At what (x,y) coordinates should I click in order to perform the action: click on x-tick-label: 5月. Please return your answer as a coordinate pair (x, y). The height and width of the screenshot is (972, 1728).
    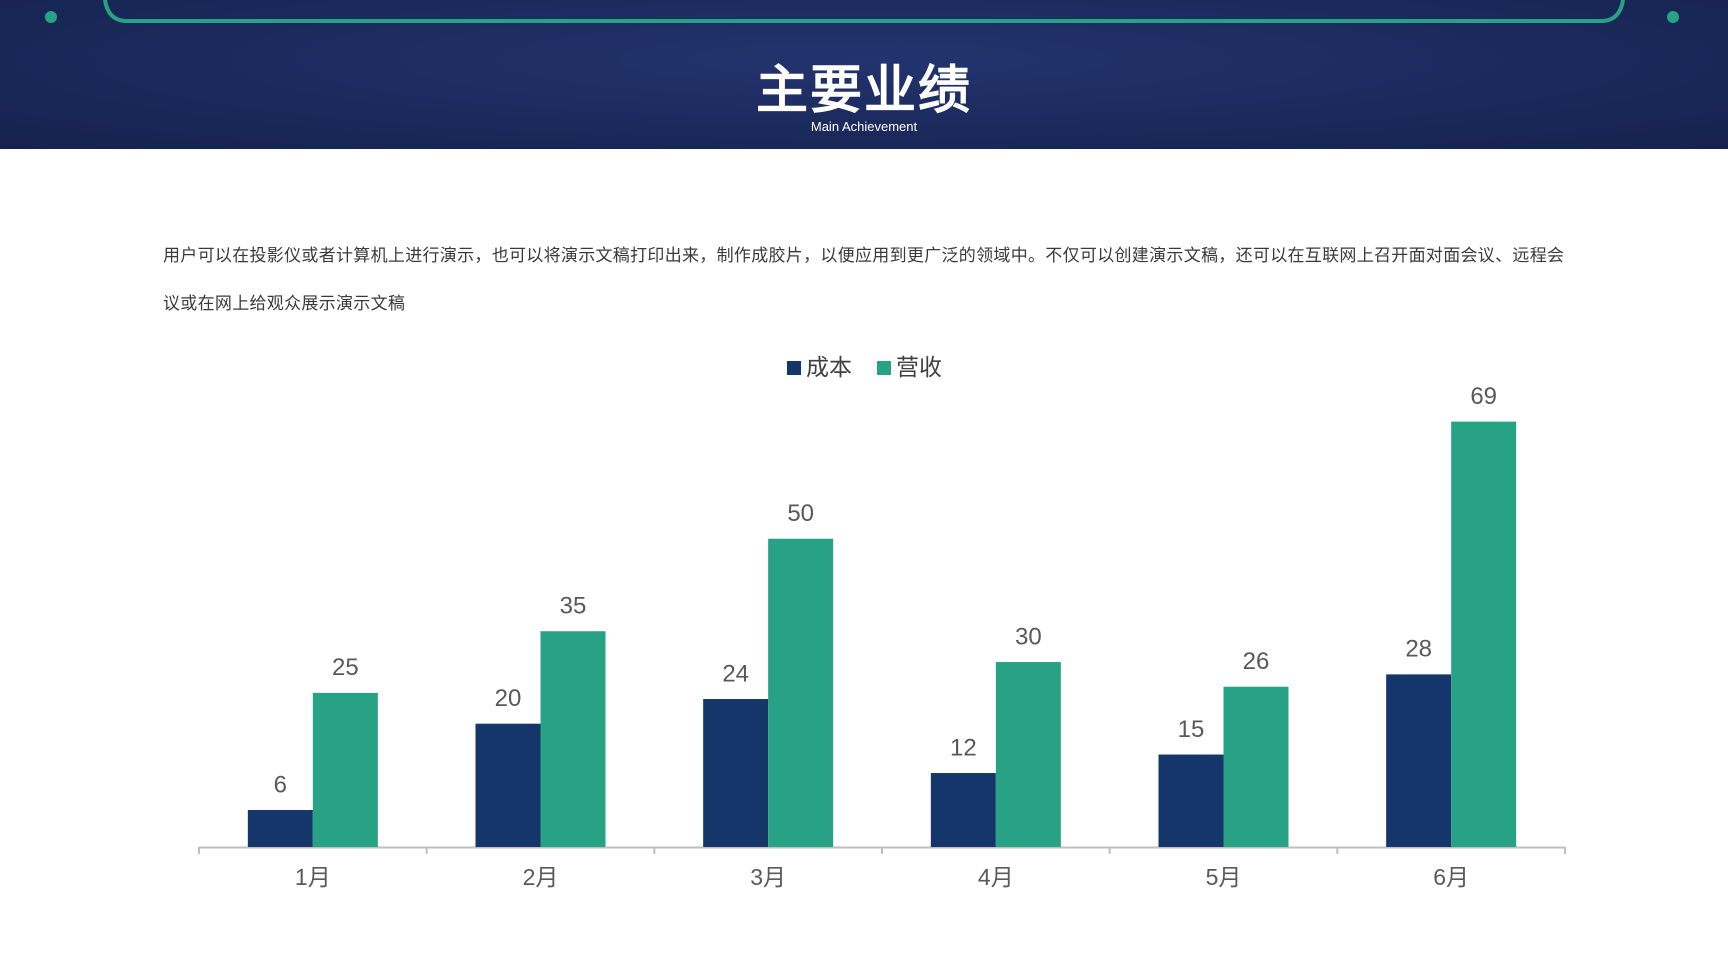
    Looking at the image, I should click on (1224, 877).